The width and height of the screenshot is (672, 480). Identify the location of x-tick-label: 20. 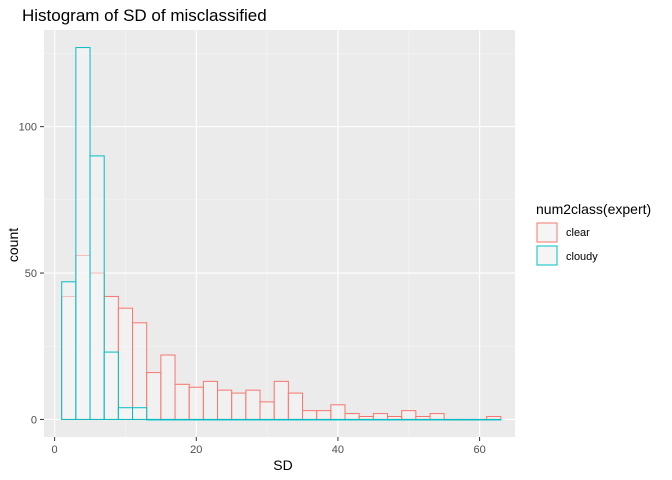
(196, 450).